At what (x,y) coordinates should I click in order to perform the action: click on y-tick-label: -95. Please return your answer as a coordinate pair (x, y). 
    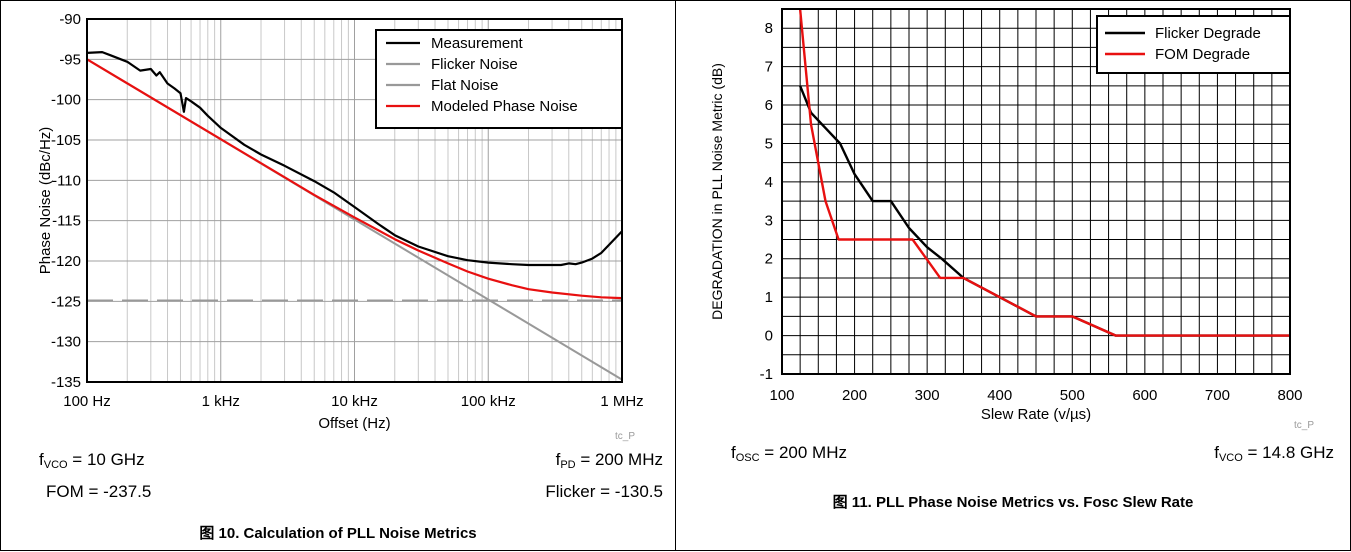
    Looking at the image, I should click on (70, 59).